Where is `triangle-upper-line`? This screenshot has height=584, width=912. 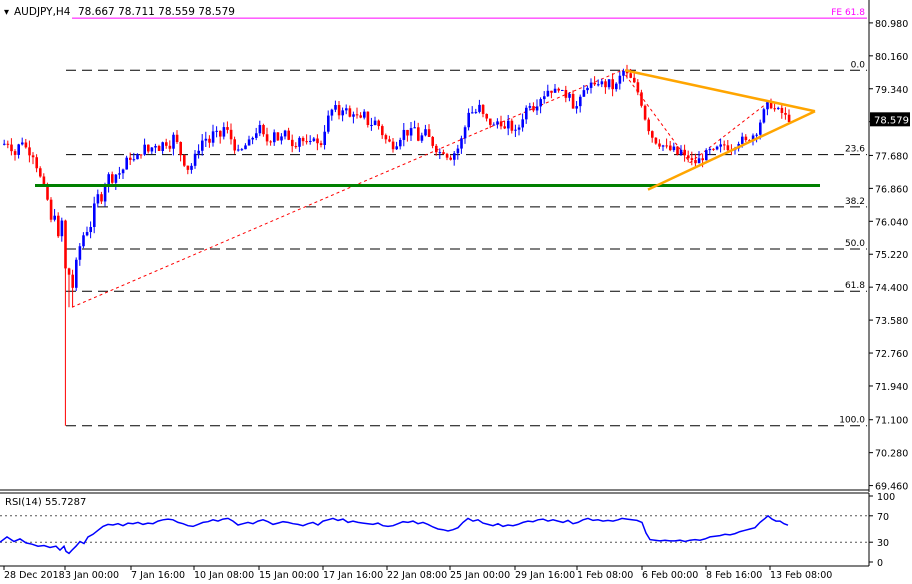
triangle-upper-line is located at coordinates (720, 91).